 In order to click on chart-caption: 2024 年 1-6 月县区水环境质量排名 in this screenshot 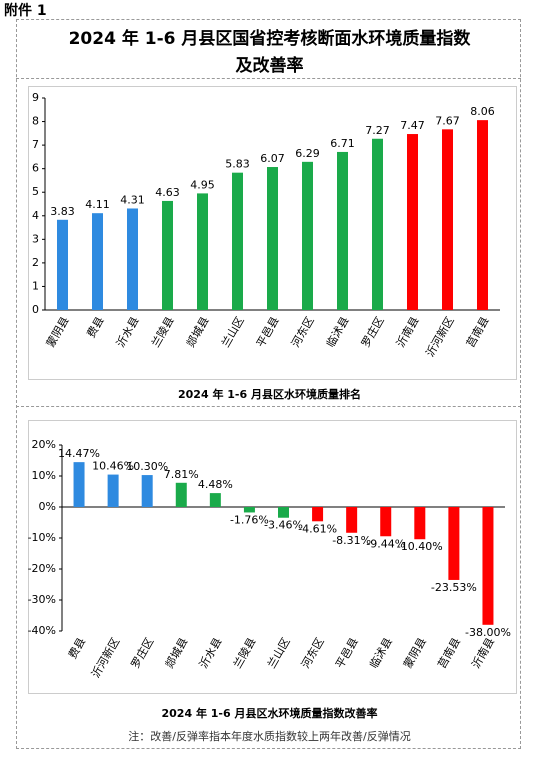, I will do `click(269, 394)`.